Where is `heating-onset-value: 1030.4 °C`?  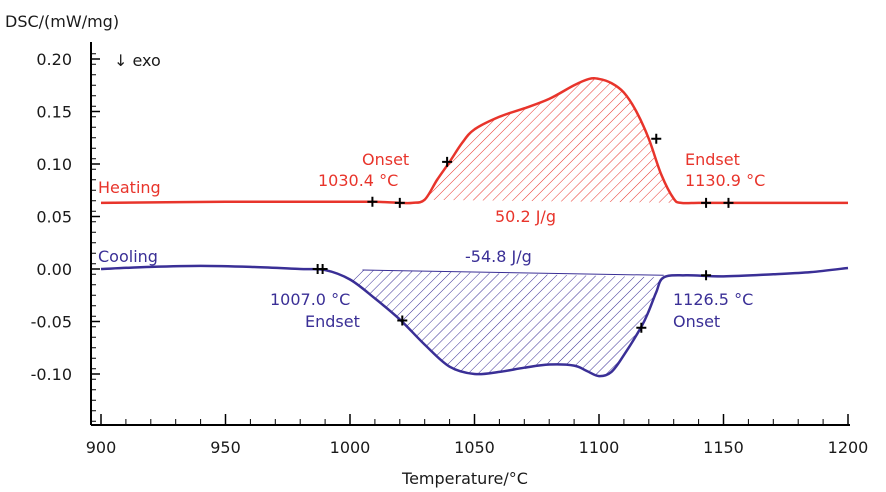
heating-onset-value: 1030.4 °C is located at coordinates (358, 180).